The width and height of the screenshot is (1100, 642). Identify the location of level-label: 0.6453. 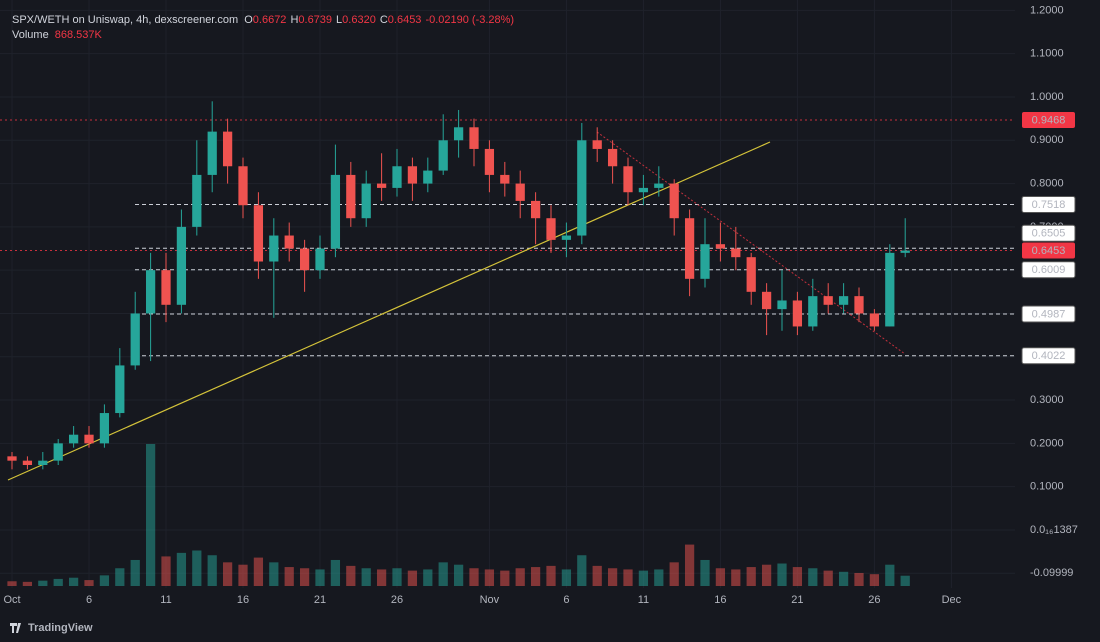
(1049, 251).